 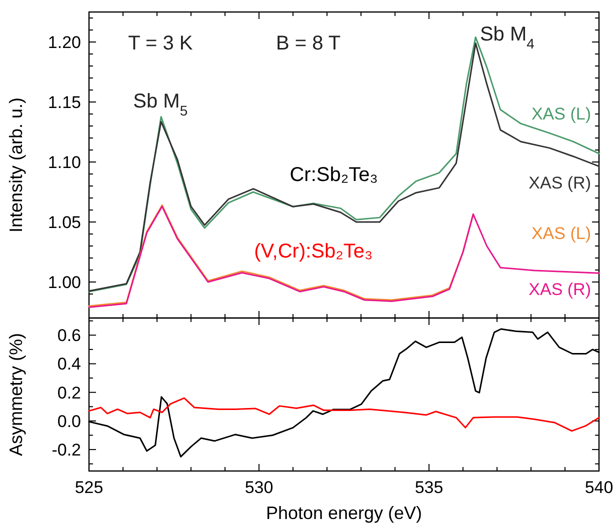 I want to click on y-tick-label: -0.2, so click(x=66, y=450).